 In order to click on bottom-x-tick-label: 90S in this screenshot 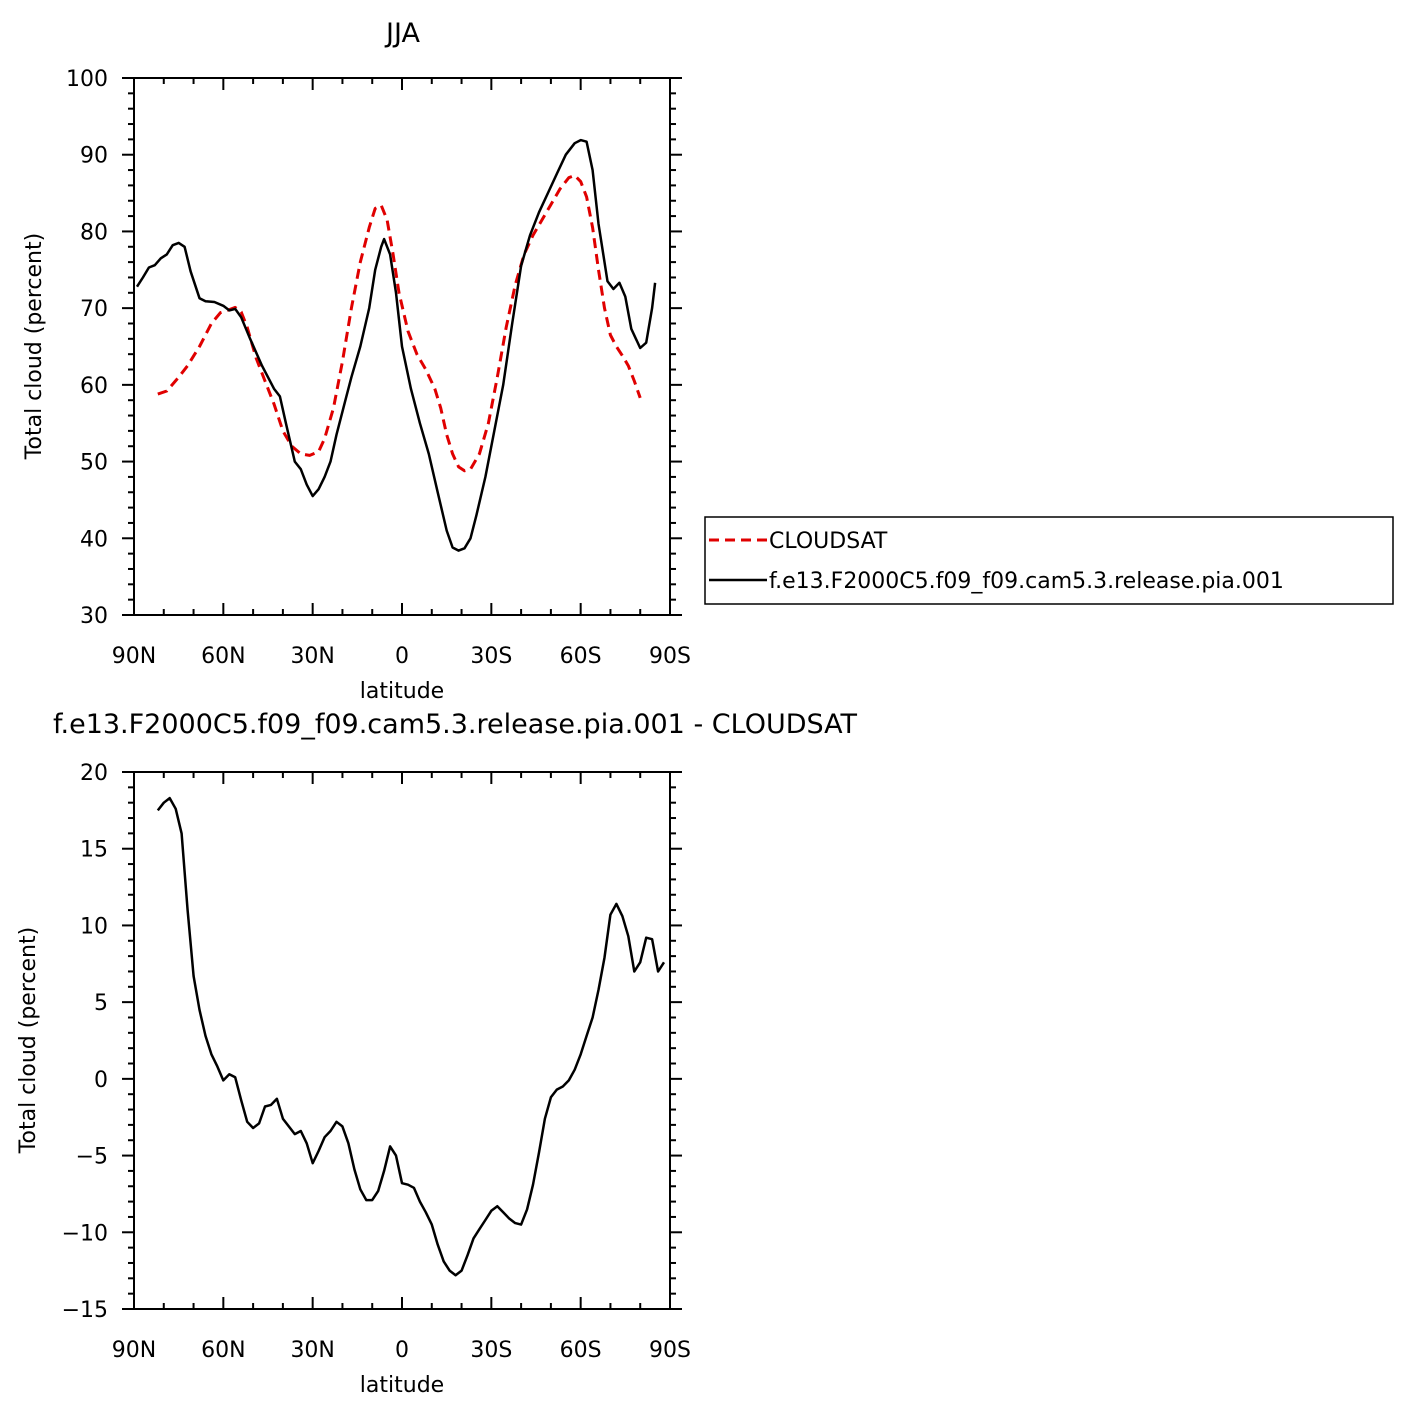, I will do `click(670, 1350)`.